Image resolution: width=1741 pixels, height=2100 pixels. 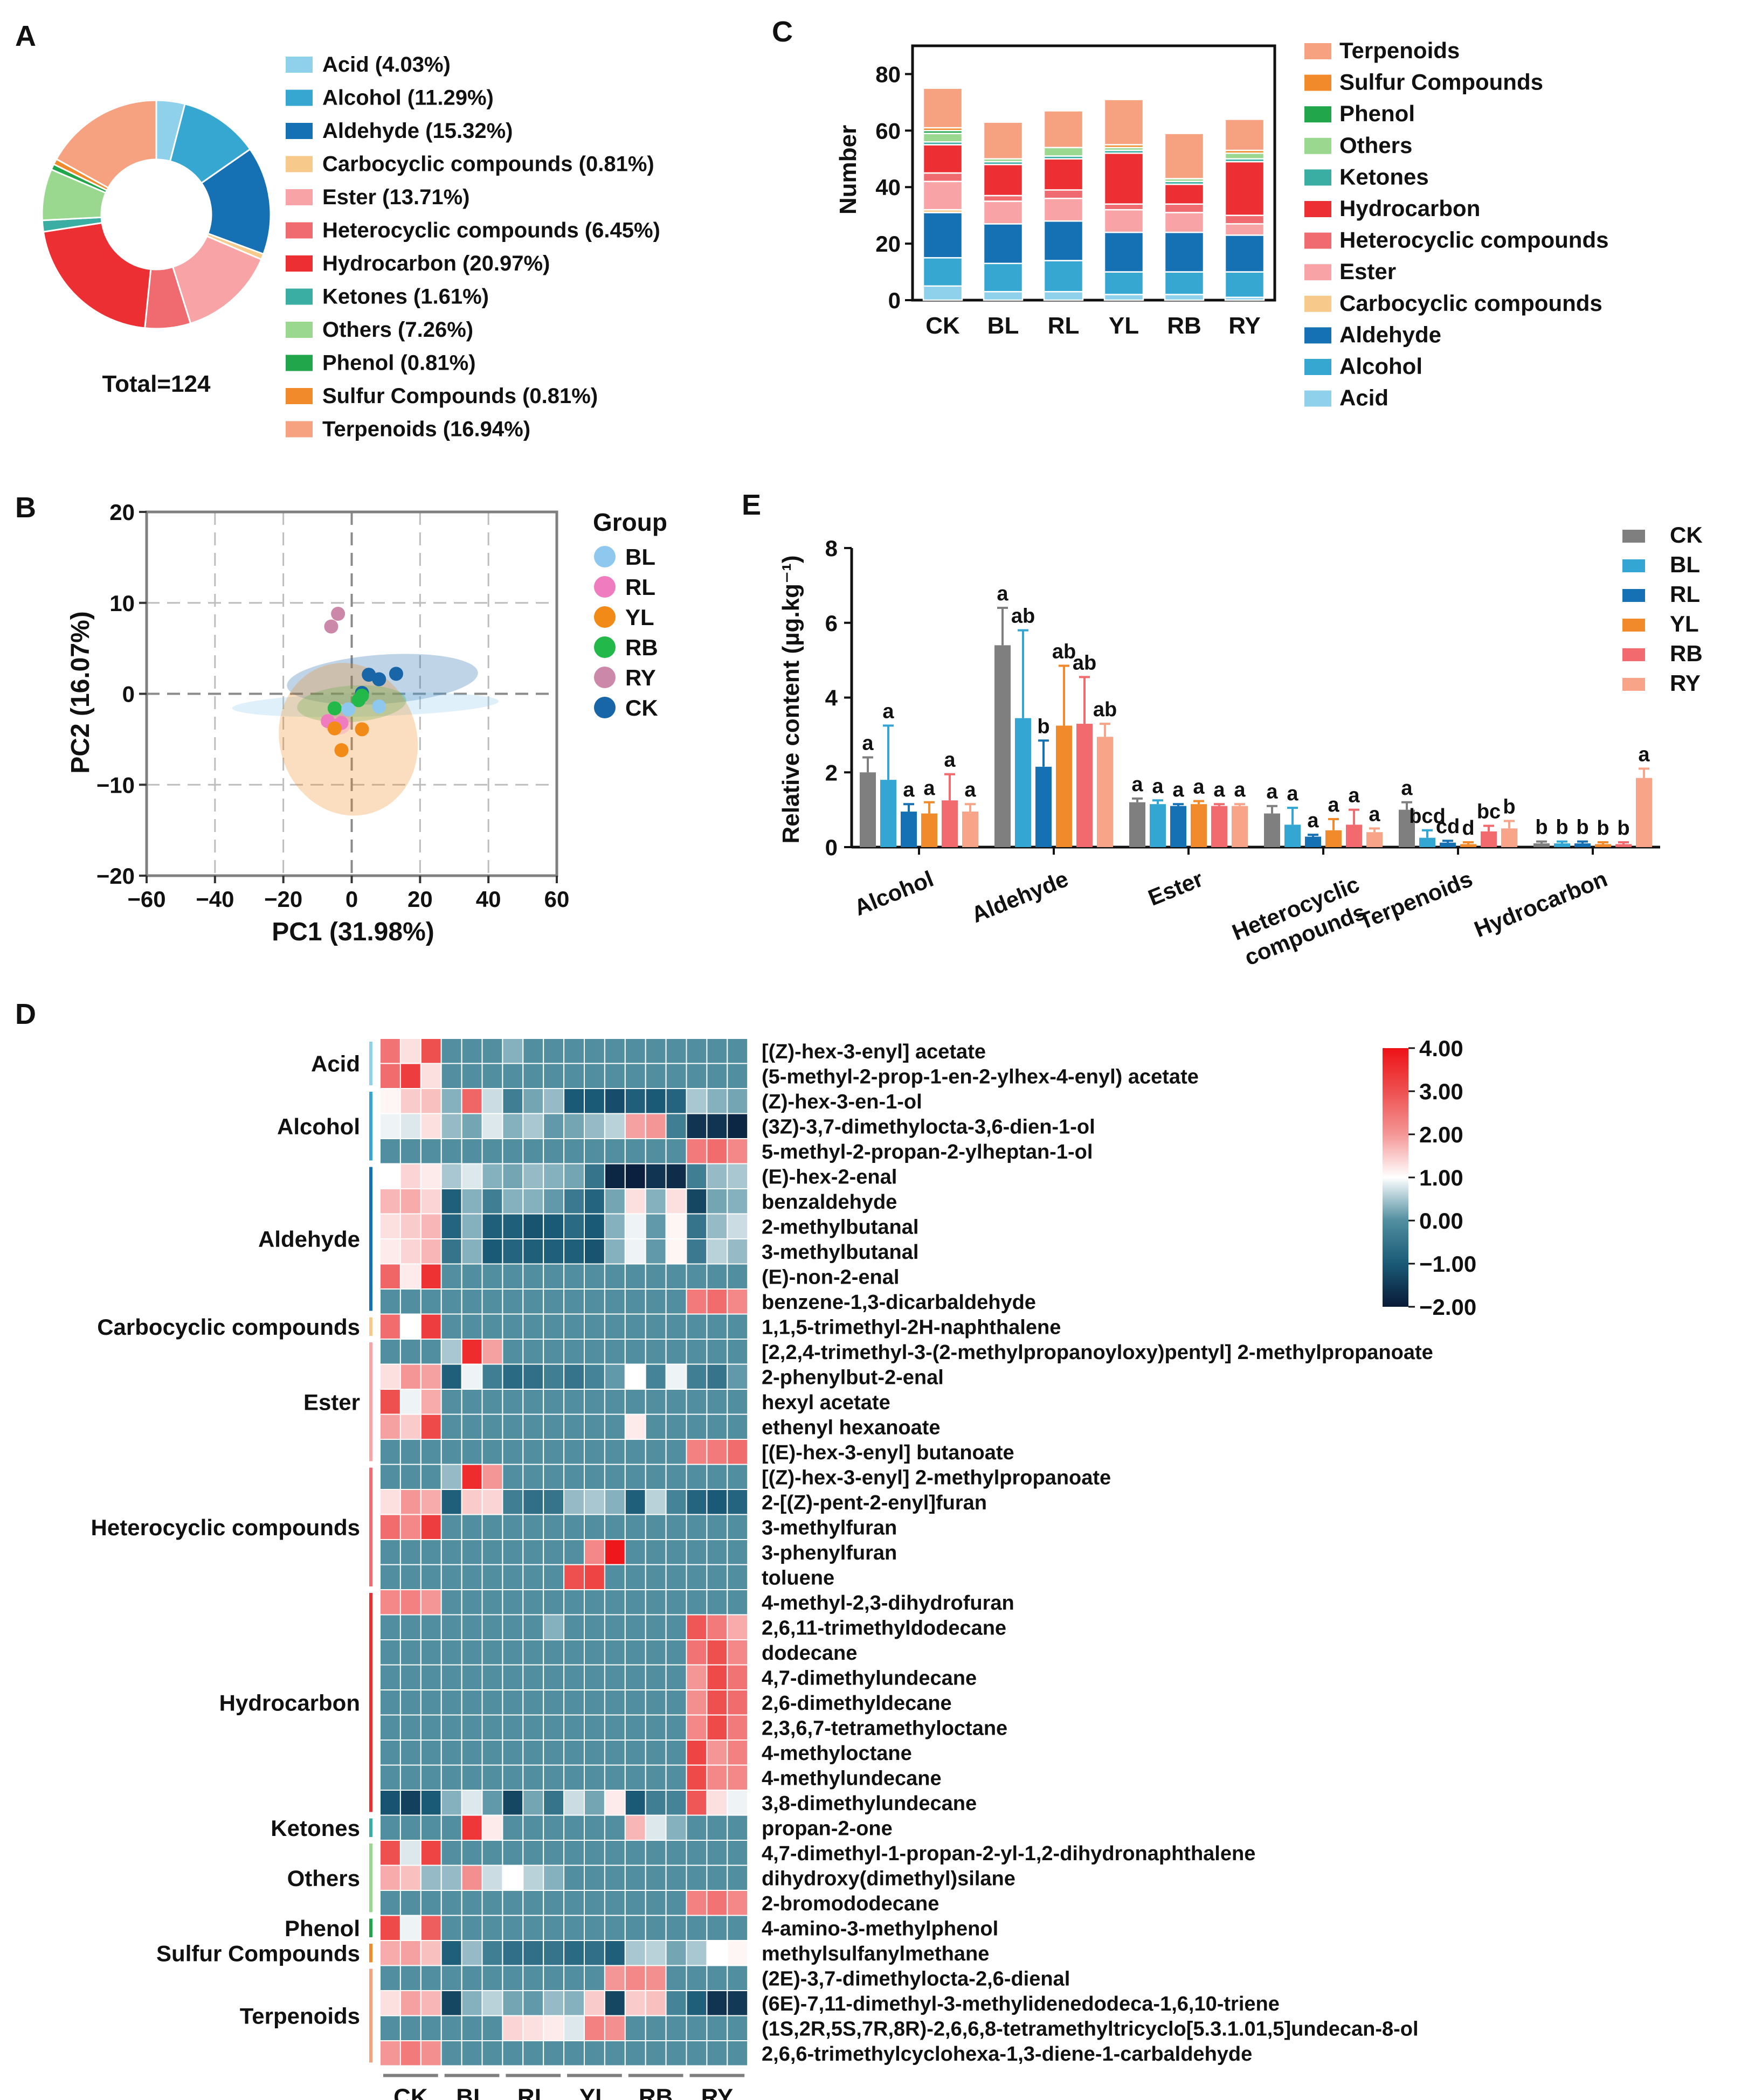 What do you see at coordinates (1470, 303) in the screenshot?
I see `legend-label: Carbocyclic compounds` at bounding box center [1470, 303].